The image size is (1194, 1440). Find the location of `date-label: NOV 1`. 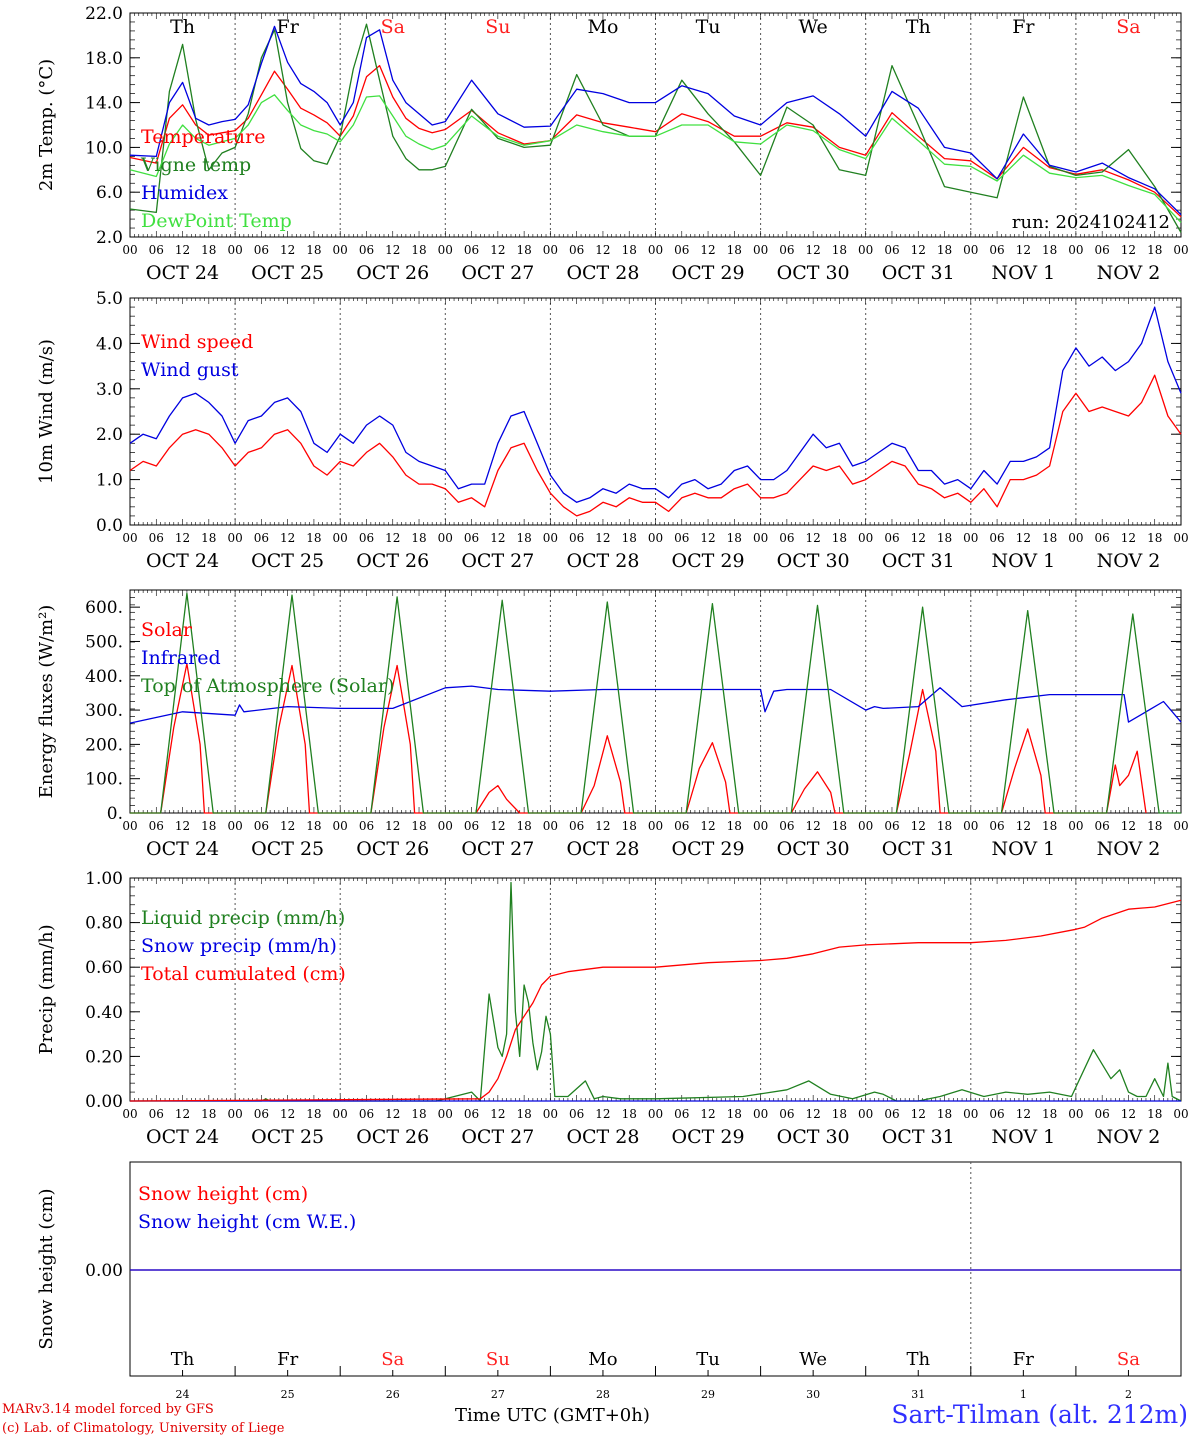

date-label: NOV 1 is located at coordinates (1023, 561).